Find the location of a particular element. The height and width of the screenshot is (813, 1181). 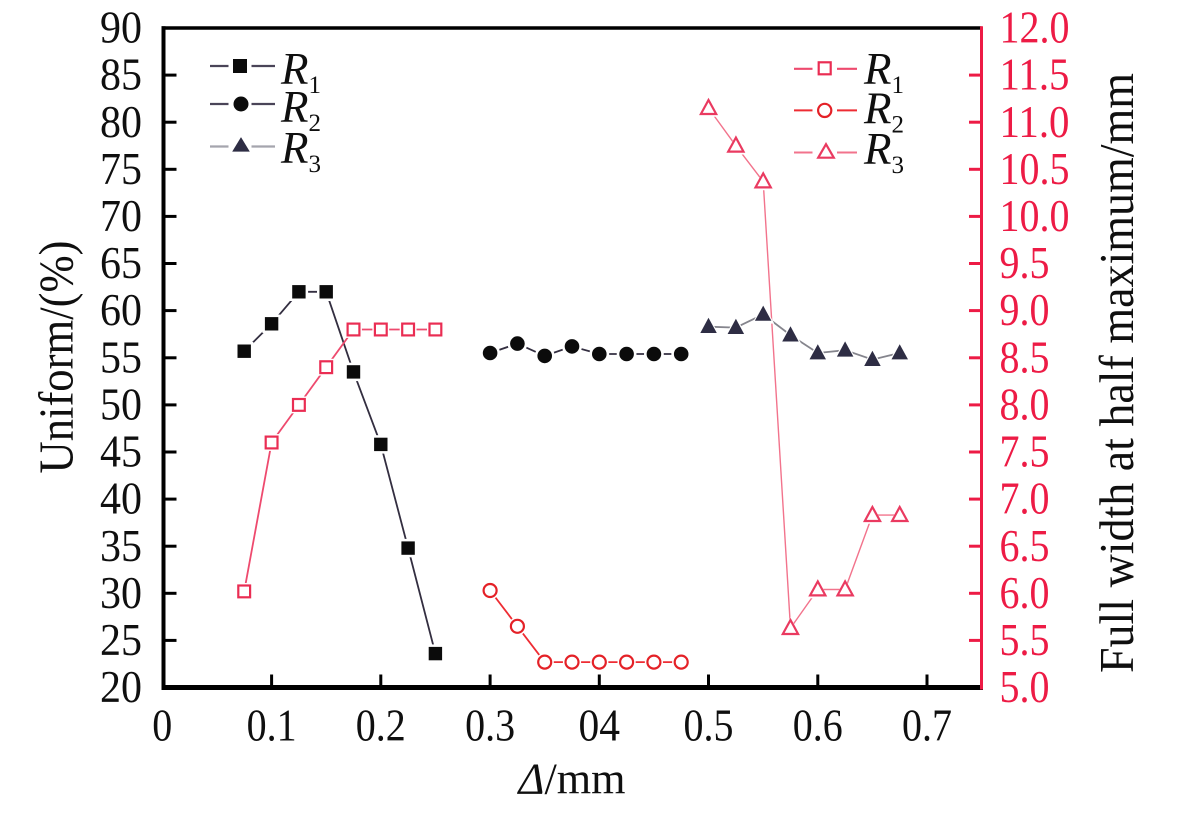

svg-text: 0.1 is located at coordinates (272, 726).